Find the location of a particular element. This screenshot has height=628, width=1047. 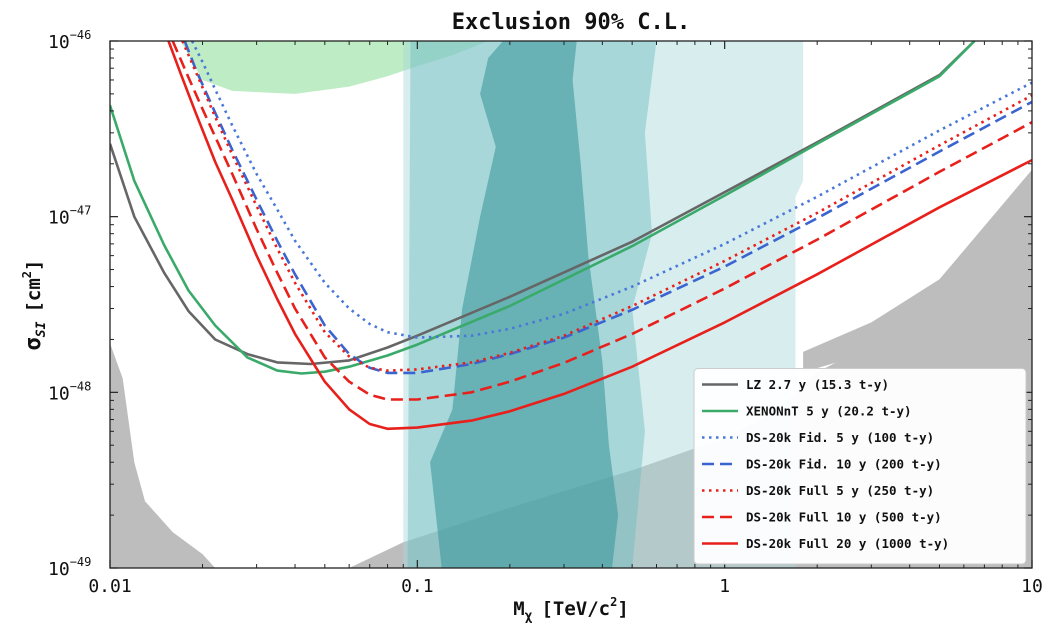

legend-label-ds-20k-full-5-y-250-t-y: DS-20k Full 5 y (250 t-y) is located at coordinates (840, 490).